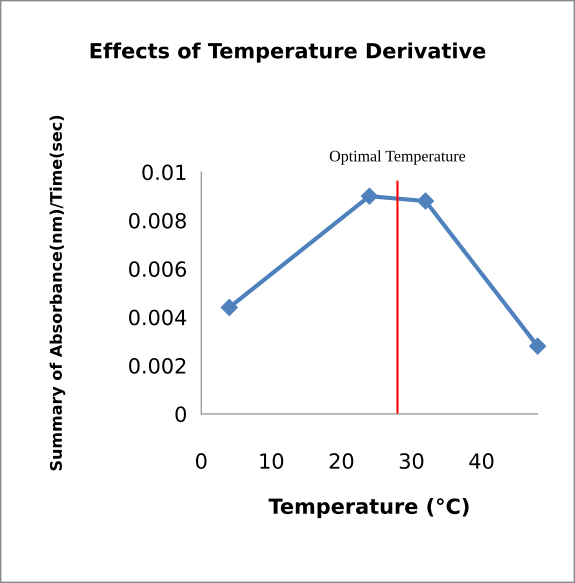 This screenshot has width=575, height=583. Describe the element at coordinates (157, 269) in the screenshot. I see `y-tick-label: 0.006` at that location.